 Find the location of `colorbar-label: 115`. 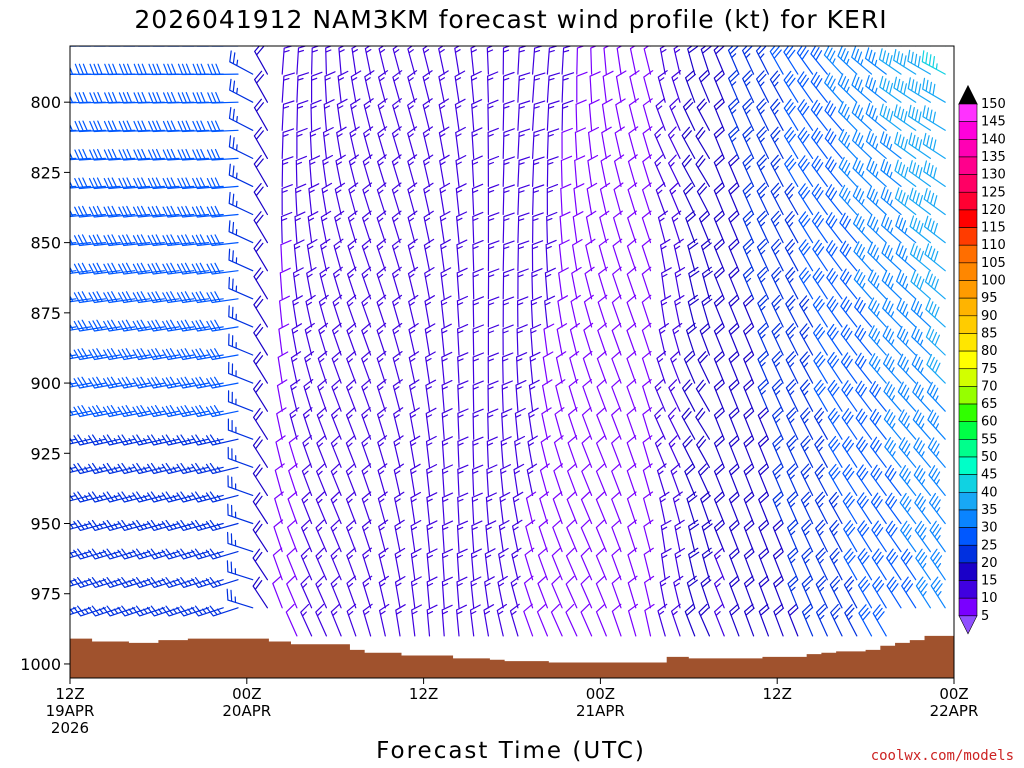

colorbar-label: 115 is located at coordinates (993, 228).